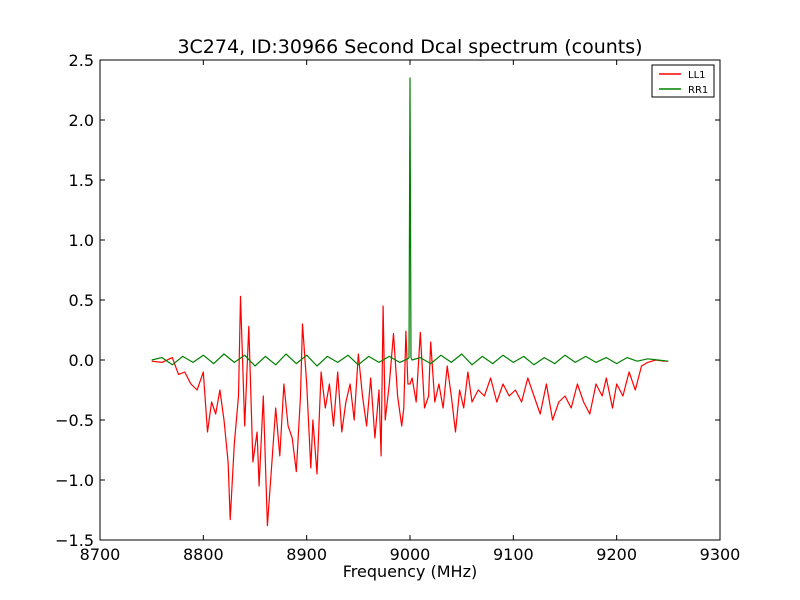 The height and width of the screenshot is (600, 800). Describe the element at coordinates (698, 90) in the screenshot. I see `legend-label-rr1: RR1` at that location.